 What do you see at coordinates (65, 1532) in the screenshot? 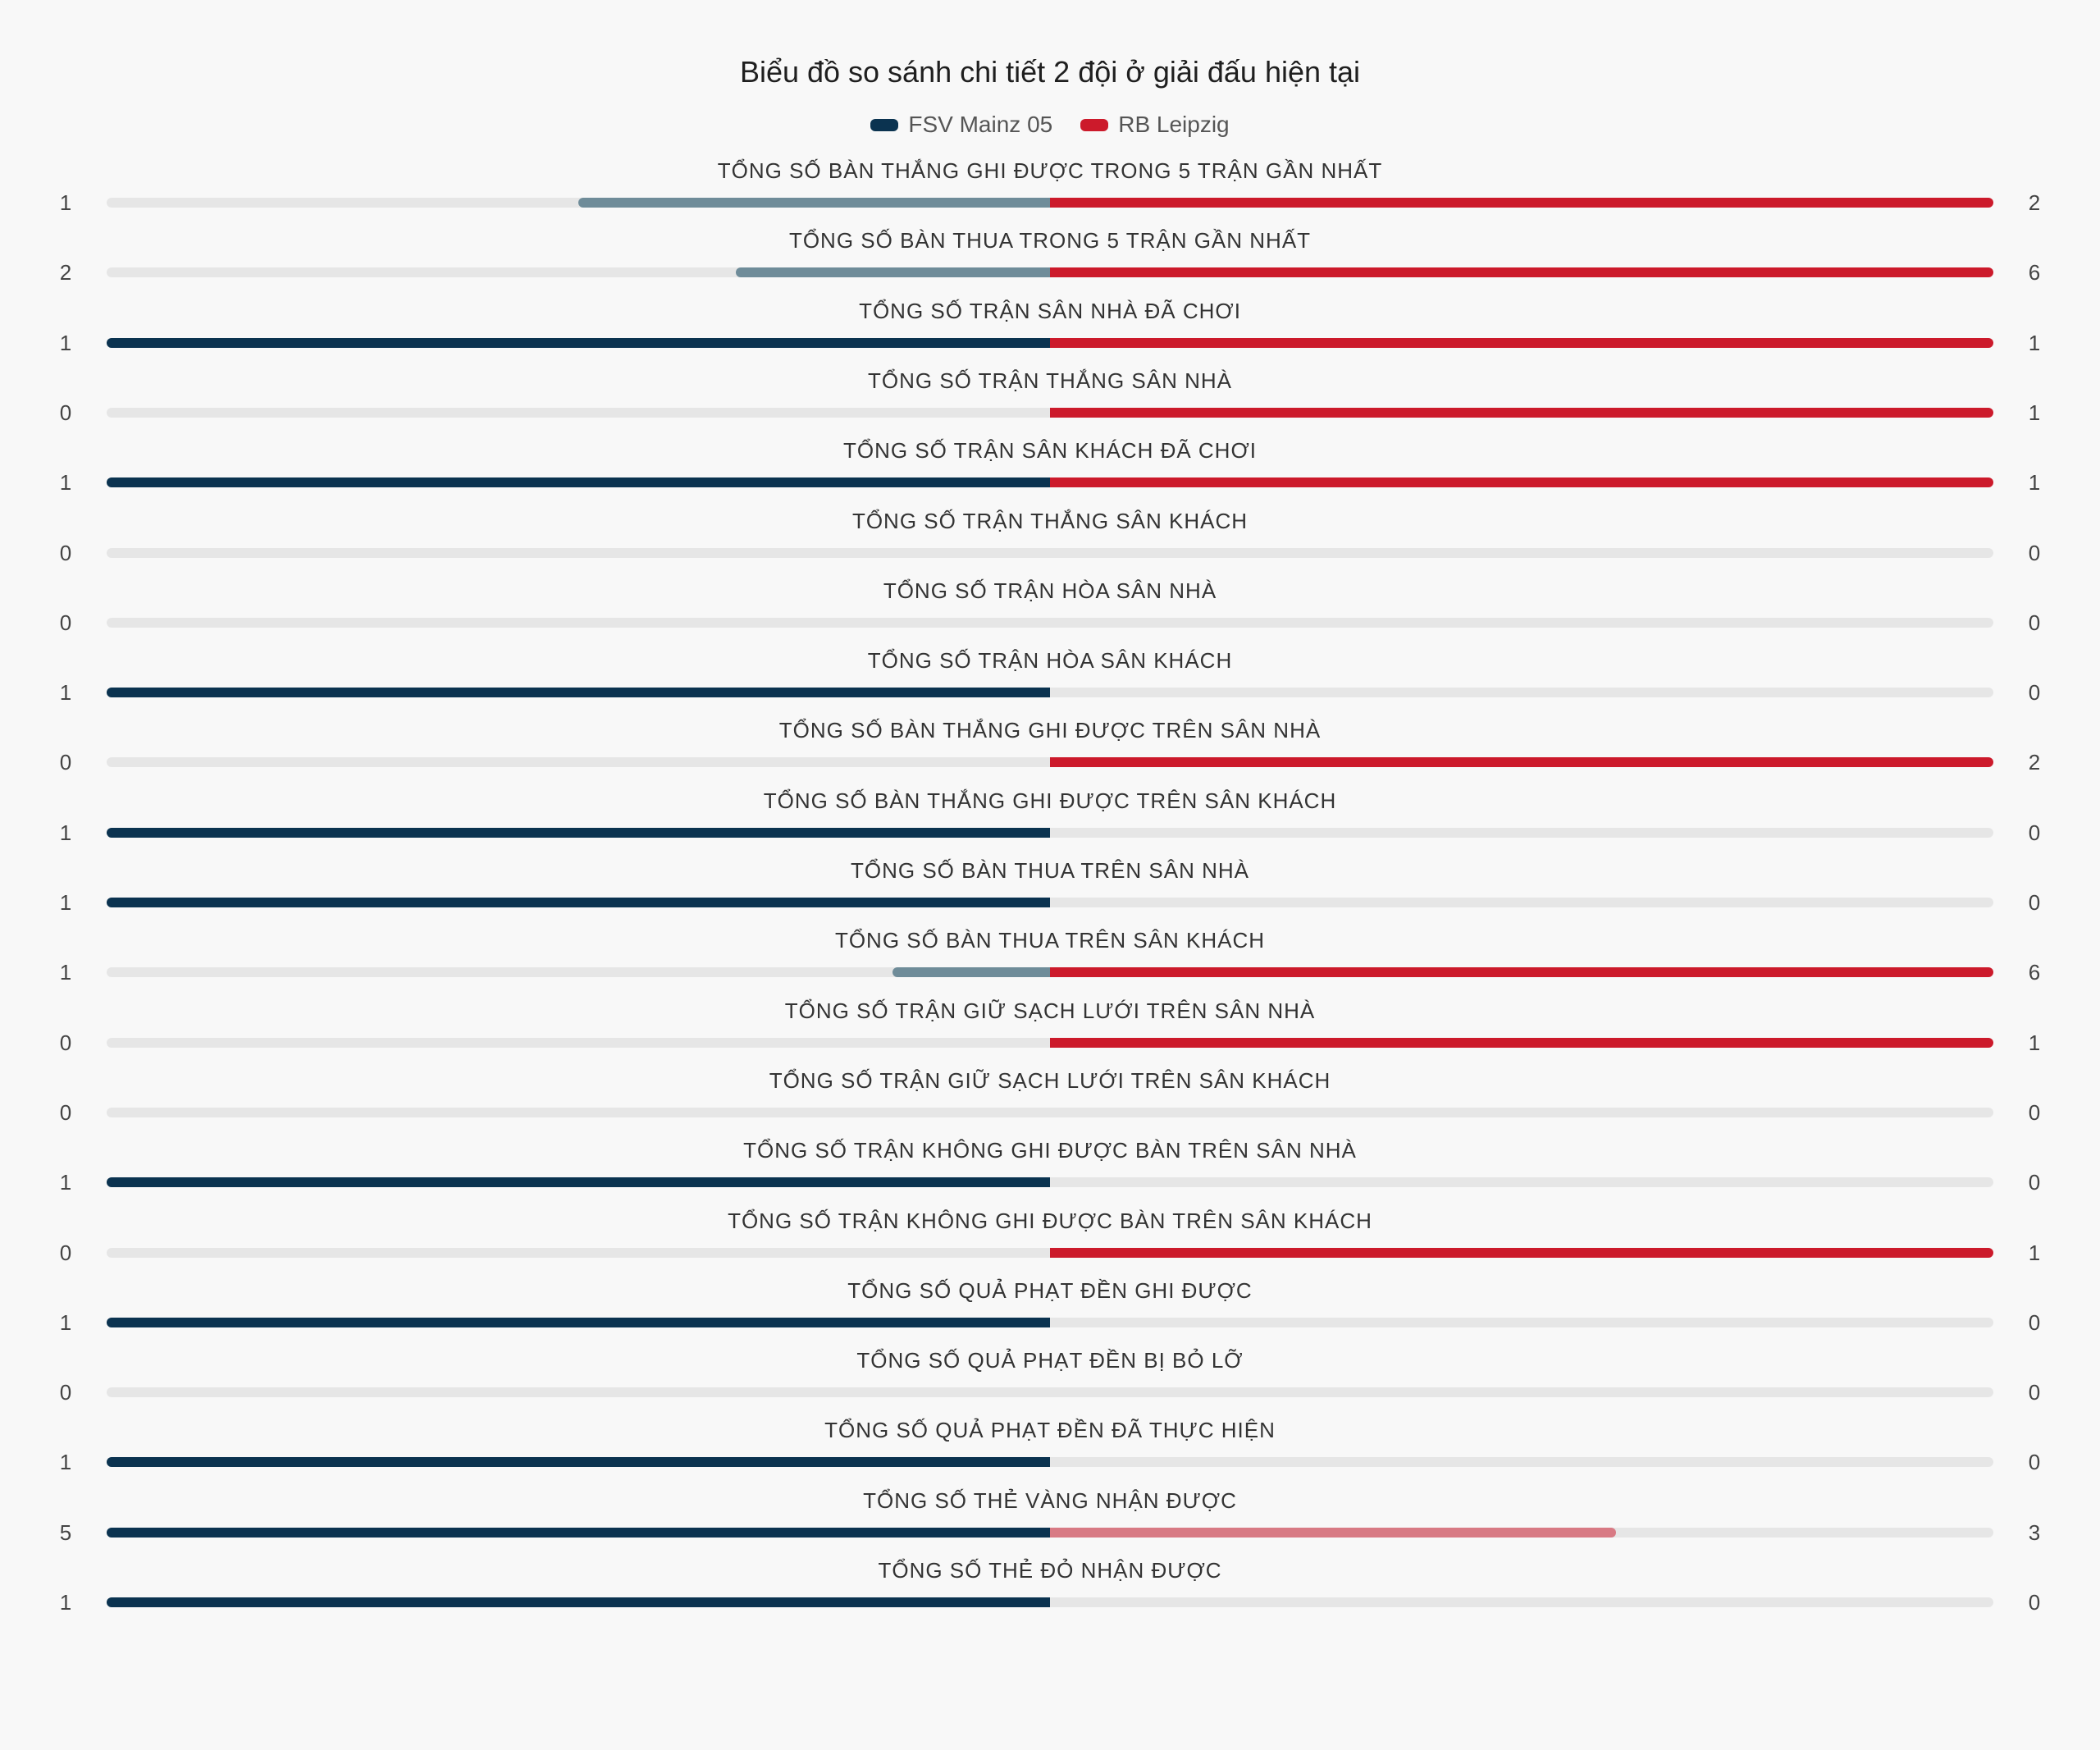
I see `value-team-a: 5` at bounding box center [65, 1532].